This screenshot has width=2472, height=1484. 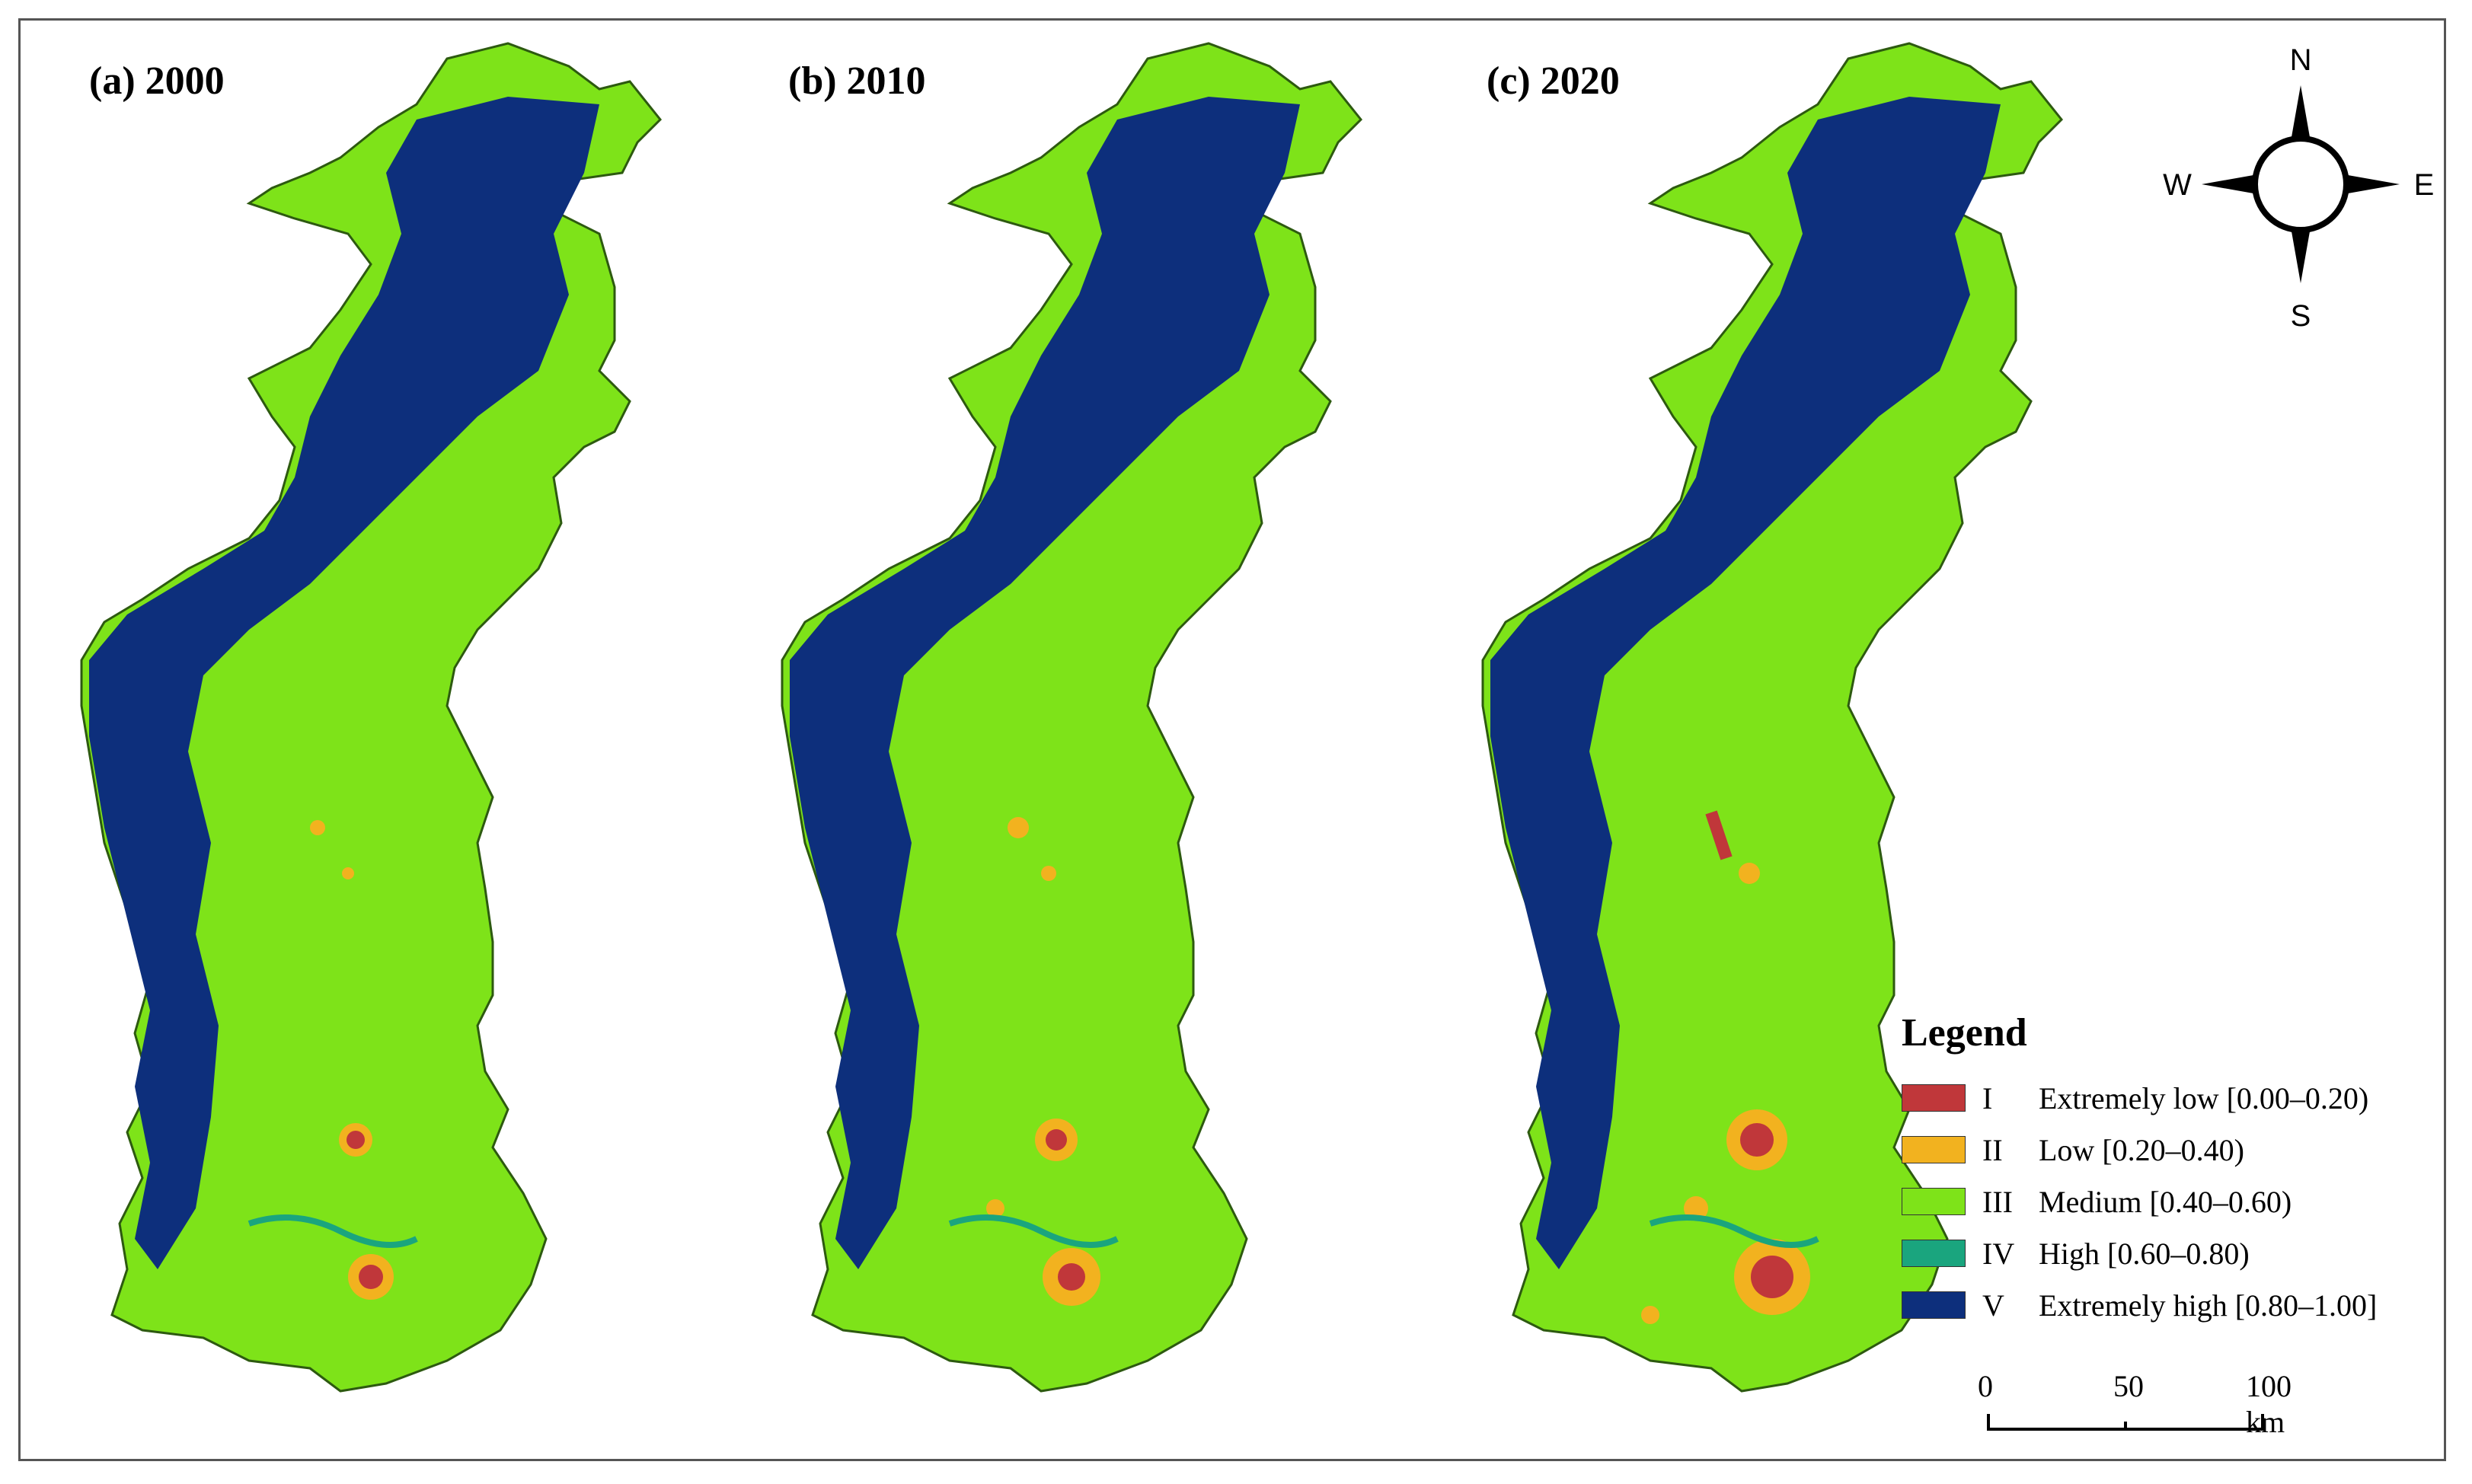 I want to click on scale-tick-100: 100 km, so click(x=2269, y=1404).